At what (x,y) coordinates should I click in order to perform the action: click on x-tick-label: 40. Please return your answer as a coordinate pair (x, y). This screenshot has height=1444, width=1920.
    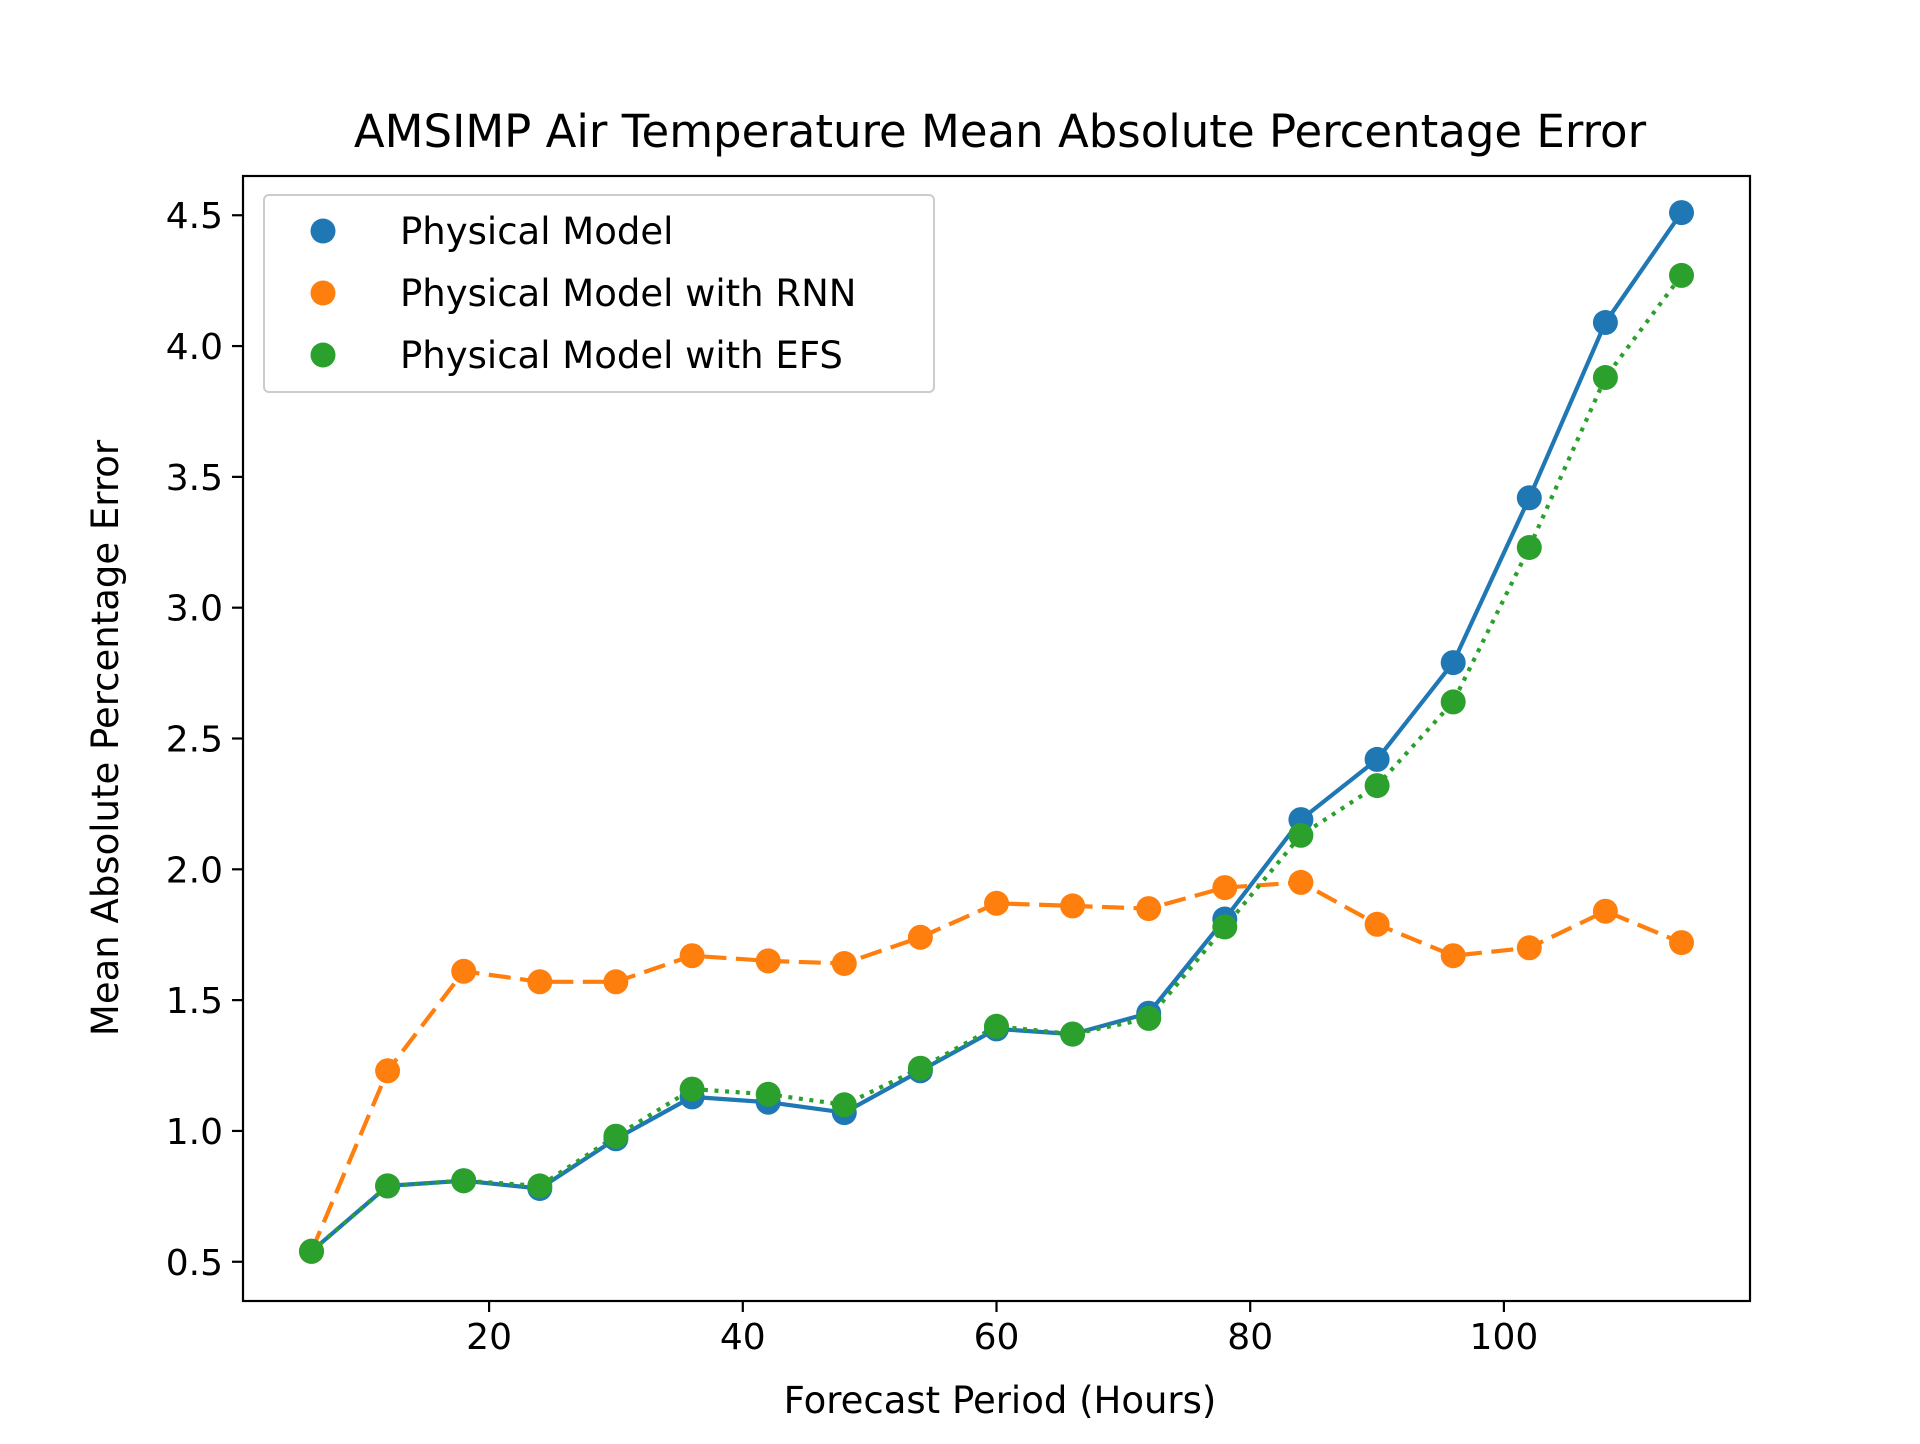
    Looking at the image, I should click on (743, 1337).